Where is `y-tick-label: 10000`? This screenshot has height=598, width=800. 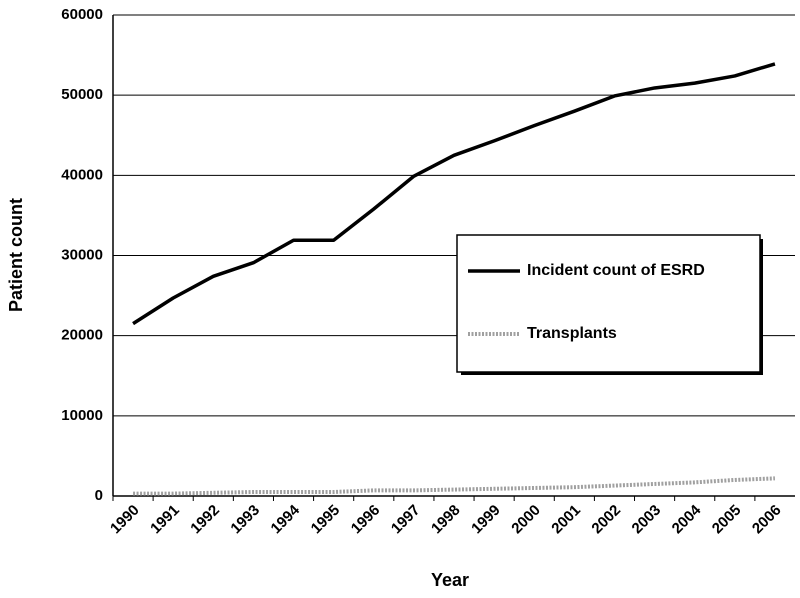
y-tick-label: 10000 is located at coordinates (82, 415).